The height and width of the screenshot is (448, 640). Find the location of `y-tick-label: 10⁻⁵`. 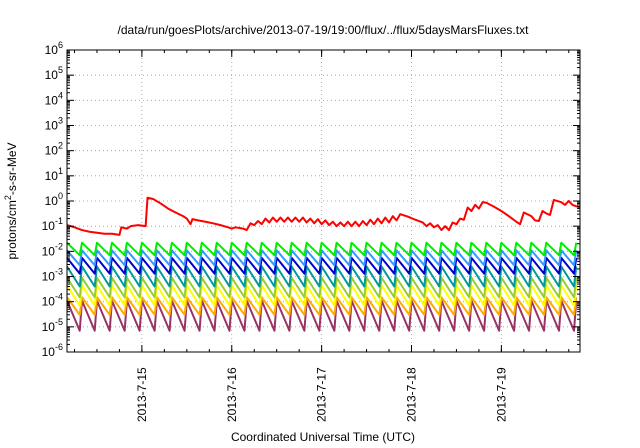

y-tick-label: 10⁻⁵ is located at coordinates (52, 325).